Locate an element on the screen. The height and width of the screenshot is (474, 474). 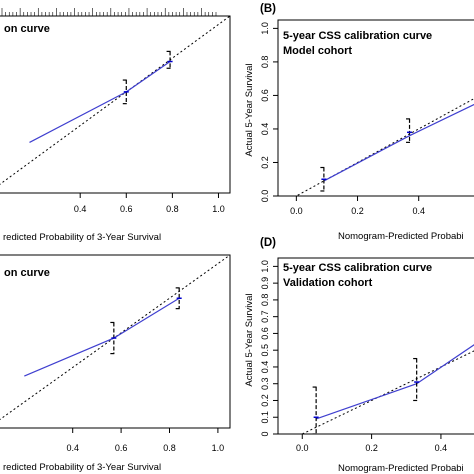
y-tick-label: 0.5 is located at coordinates (265, 350).